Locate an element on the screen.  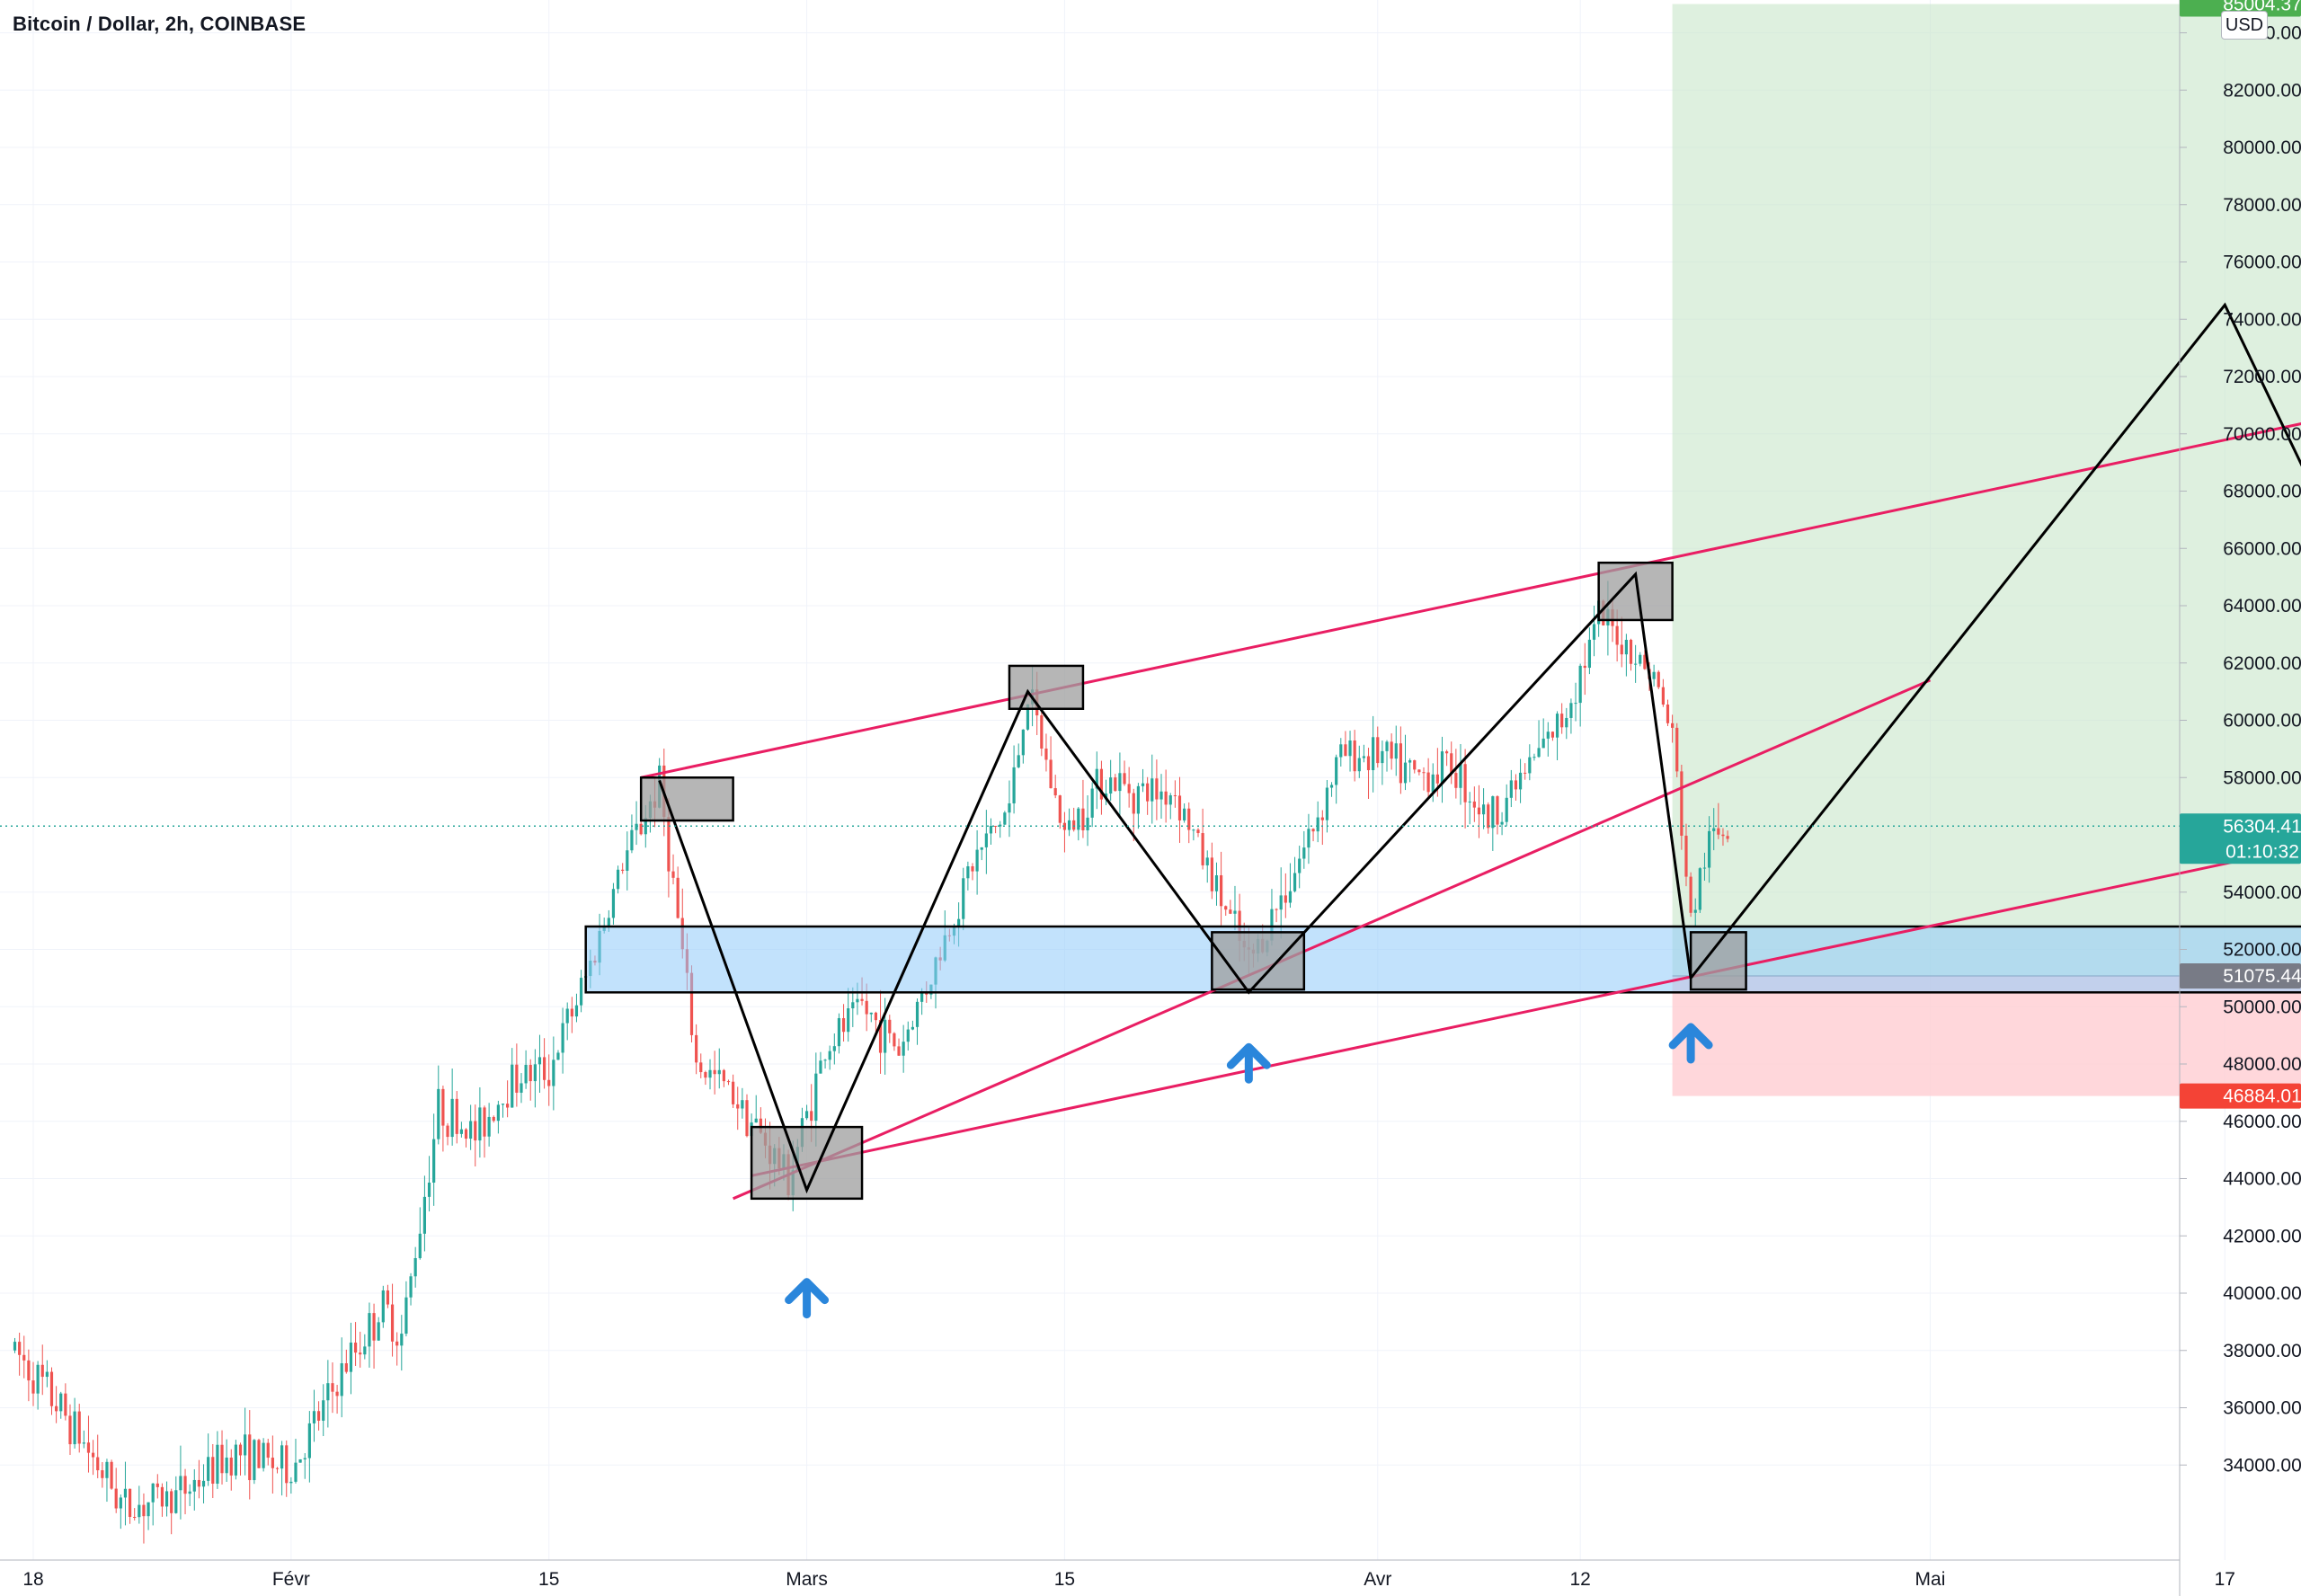
symbol-title: Bitcoin / Dollar, 2h, COINBASE is located at coordinates (160, 24).